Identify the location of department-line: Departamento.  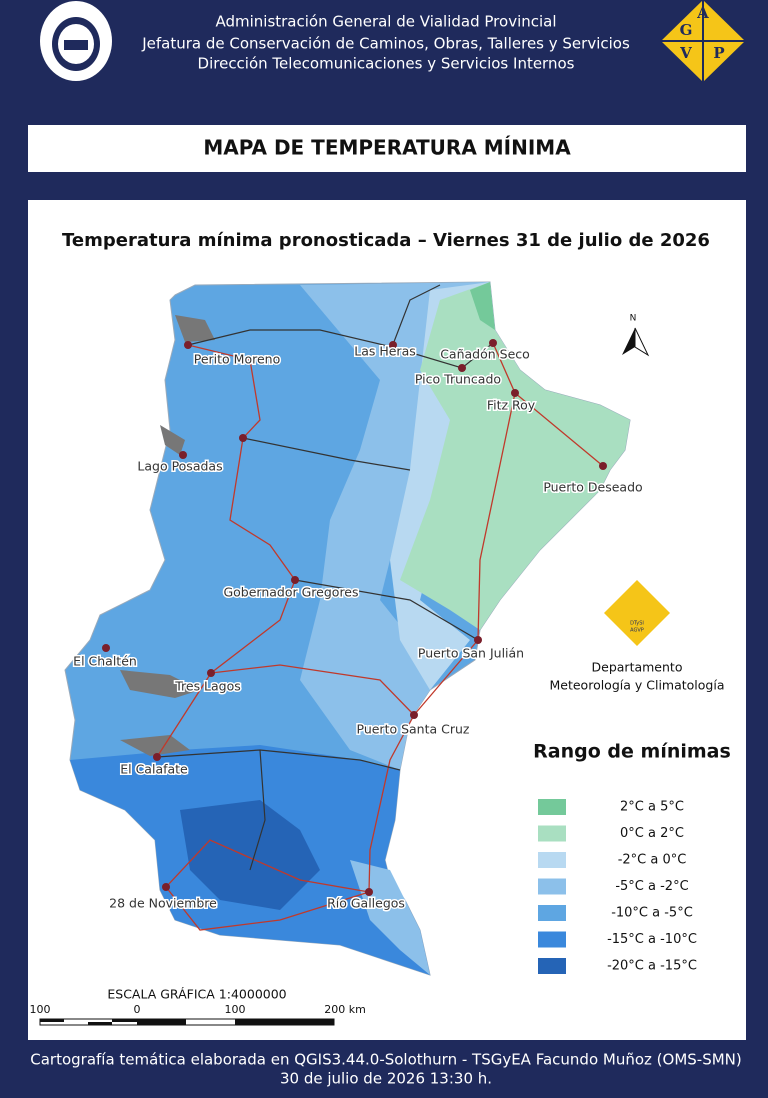
(637, 667).